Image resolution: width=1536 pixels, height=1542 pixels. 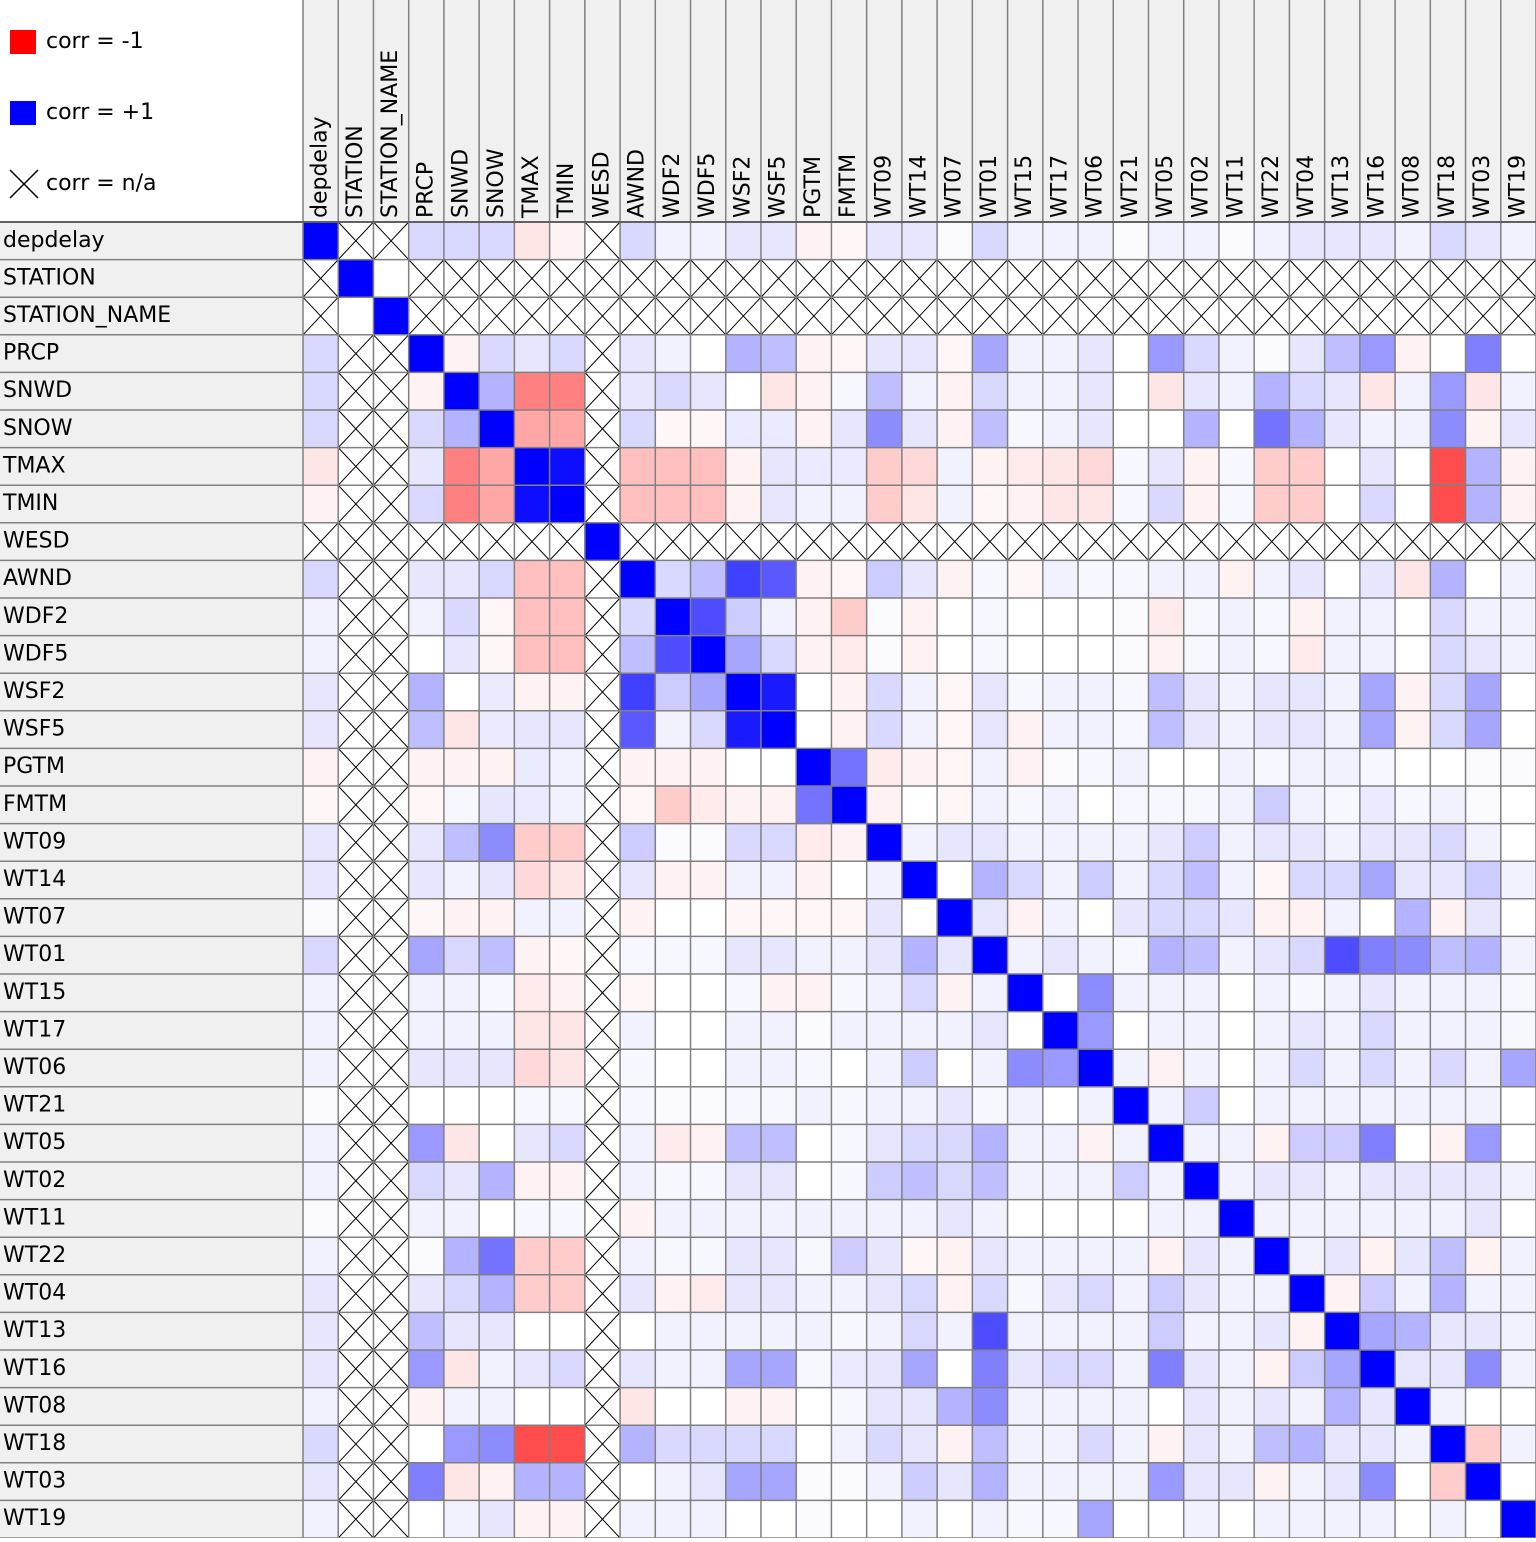 I want to click on column-label: SNOW, so click(x=496, y=183).